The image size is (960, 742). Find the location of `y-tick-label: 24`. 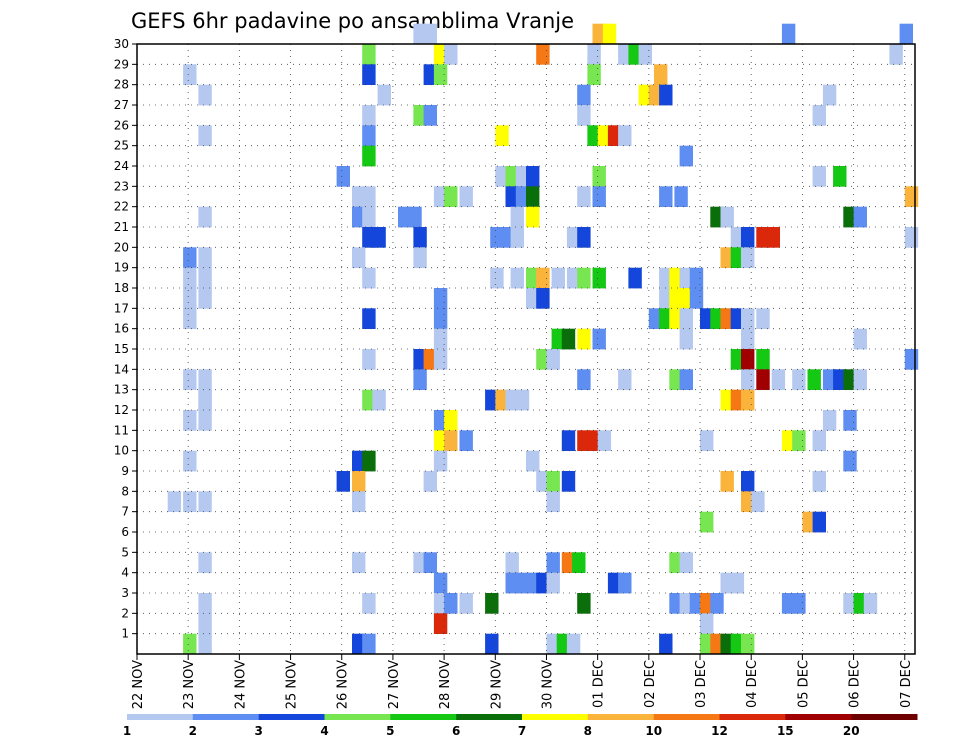

y-tick-label: 24 is located at coordinates (121, 166).